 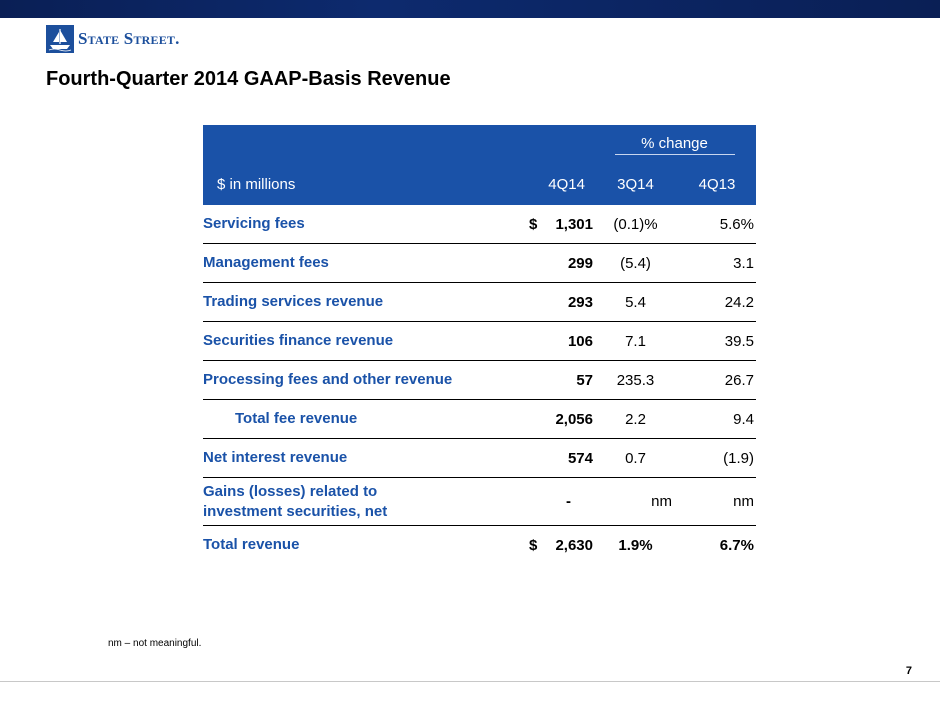 What do you see at coordinates (479, 545) in the screenshot?
I see `table-row-total: Total revenue $2,630 1.9% 6.7%` at bounding box center [479, 545].